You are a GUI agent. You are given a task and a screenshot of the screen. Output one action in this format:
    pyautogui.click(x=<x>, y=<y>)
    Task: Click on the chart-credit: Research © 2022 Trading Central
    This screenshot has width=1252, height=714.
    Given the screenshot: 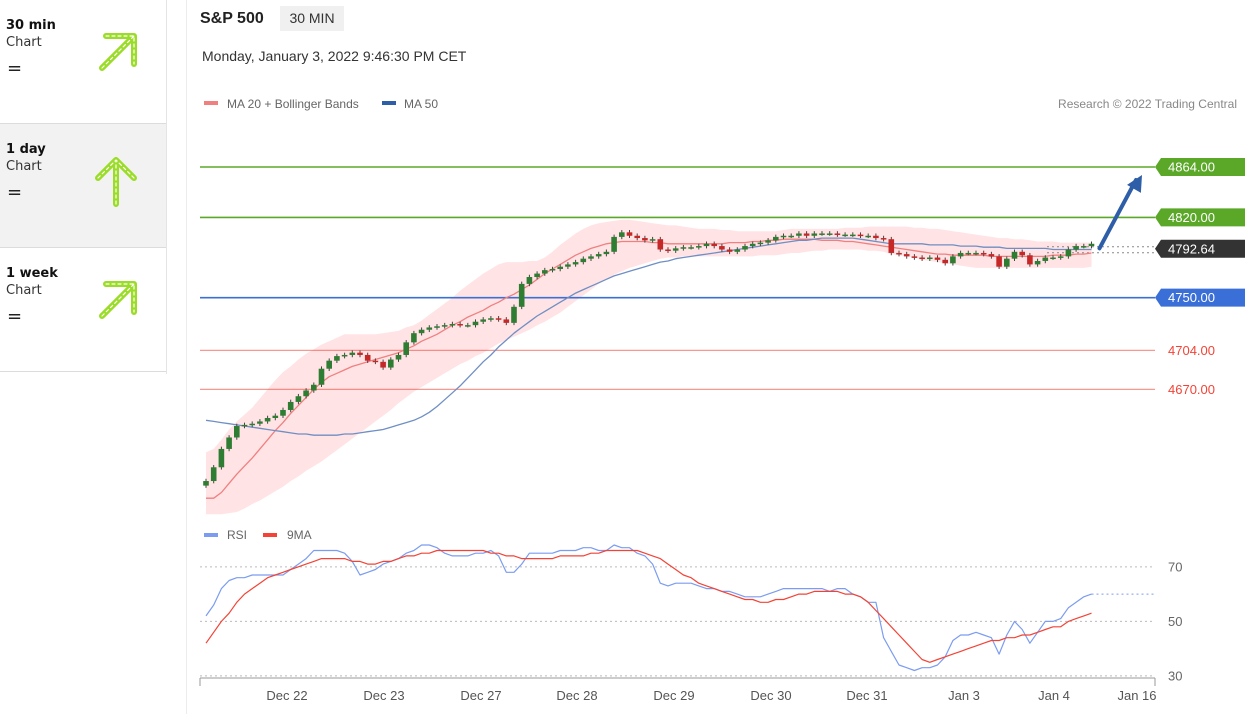 What is the action you would take?
    pyautogui.click(x=1147, y=104)
    